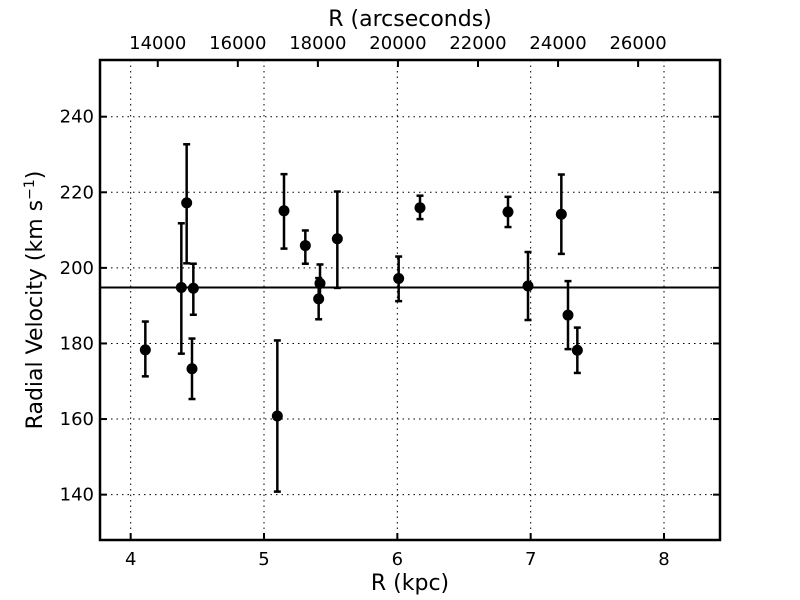 The width and height of the screenshot is (800, 600). I want to click on y-tick-label: 240, so click(77, 117).